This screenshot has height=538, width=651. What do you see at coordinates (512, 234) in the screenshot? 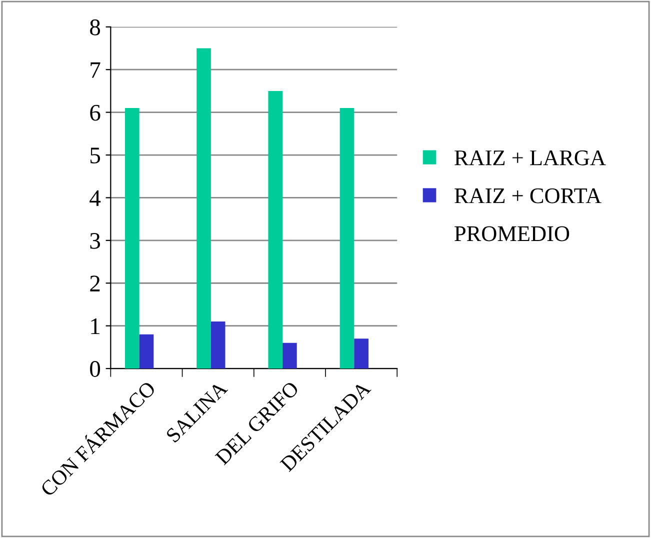
I see `text: PROMEDIO` at bounding box center [512, 234].